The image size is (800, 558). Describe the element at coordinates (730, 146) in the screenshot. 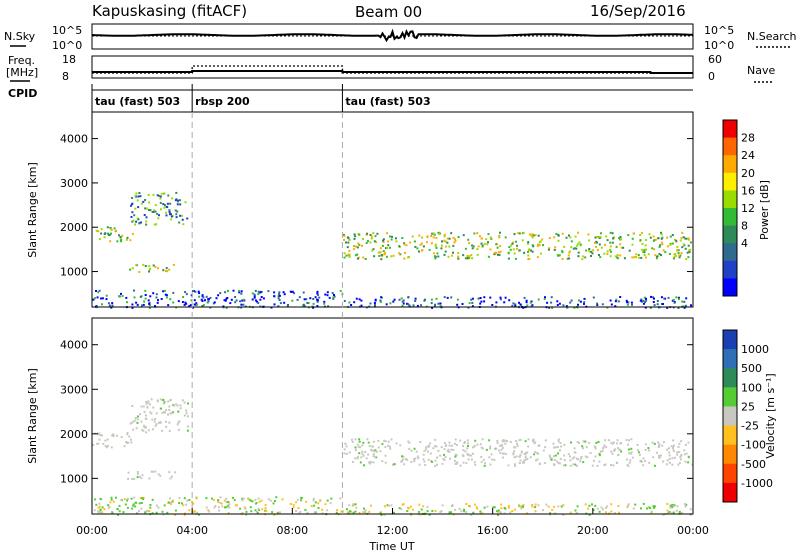

I see `colorbar-swatch` at that location.